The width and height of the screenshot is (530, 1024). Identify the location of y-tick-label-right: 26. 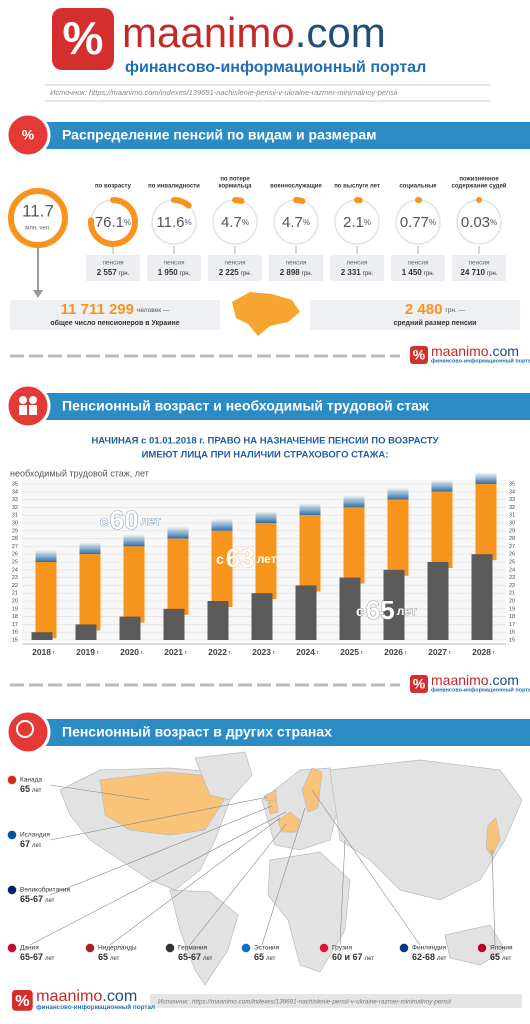
(512, 555).